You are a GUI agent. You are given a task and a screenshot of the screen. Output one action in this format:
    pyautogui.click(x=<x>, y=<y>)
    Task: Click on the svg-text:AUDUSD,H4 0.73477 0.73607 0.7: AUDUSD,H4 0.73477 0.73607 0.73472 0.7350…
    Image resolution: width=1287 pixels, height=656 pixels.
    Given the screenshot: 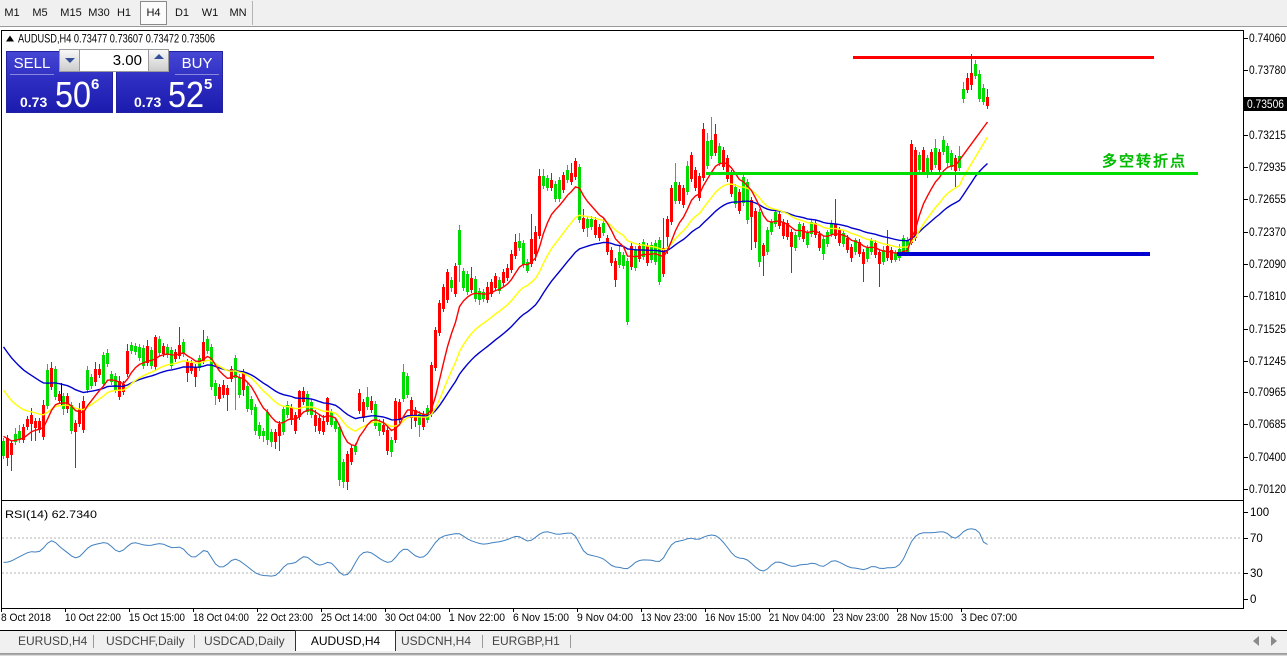 What is the action you would take?
    pyautogui.click(x=116, y=39)
    